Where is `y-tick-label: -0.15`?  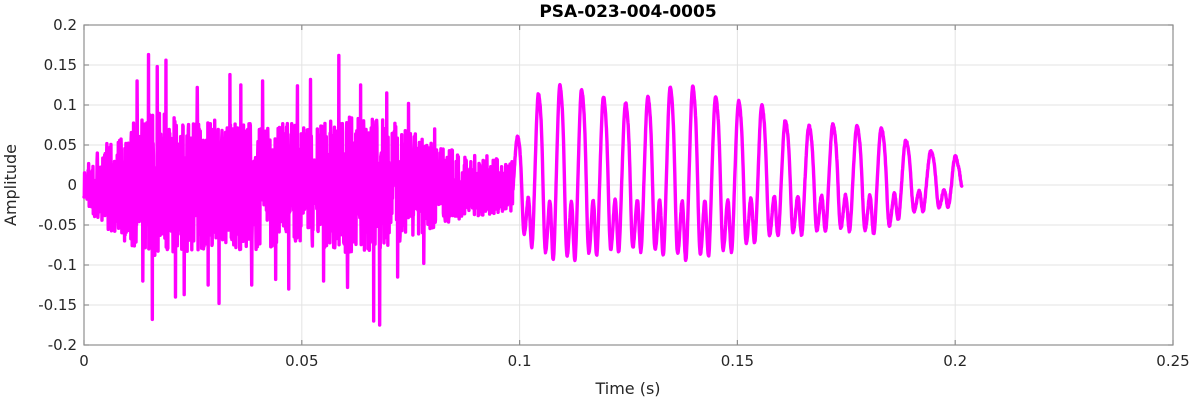 y-tick-label: -0.15 is located at coordinates (57, 305).